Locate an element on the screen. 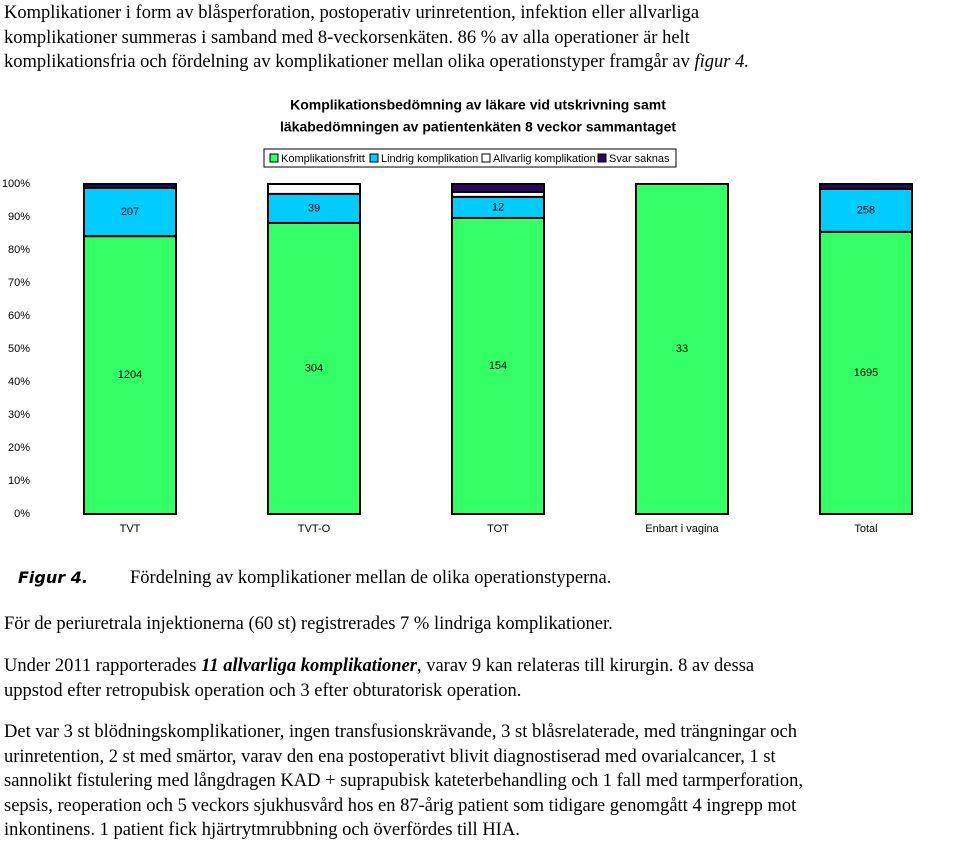  x-tick-label: Total is located at coordinates (865, 529).